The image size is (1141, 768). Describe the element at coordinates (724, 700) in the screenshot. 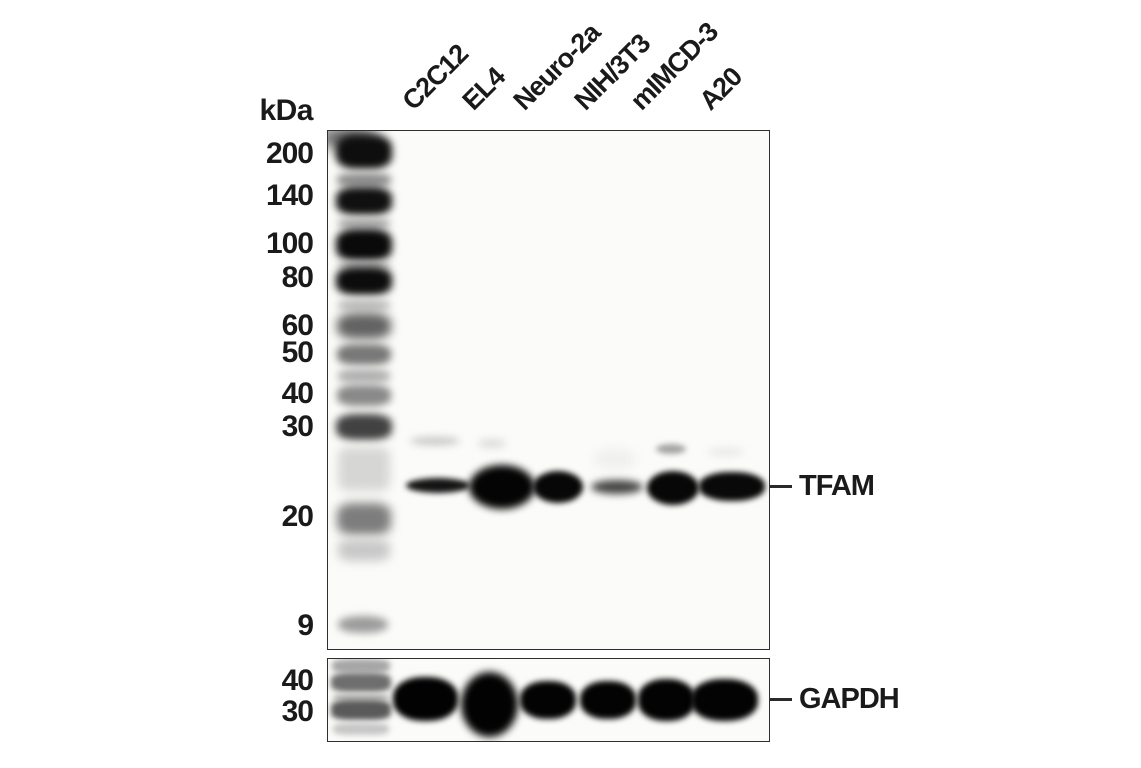

I see `band-gapdh-a20` at that location.